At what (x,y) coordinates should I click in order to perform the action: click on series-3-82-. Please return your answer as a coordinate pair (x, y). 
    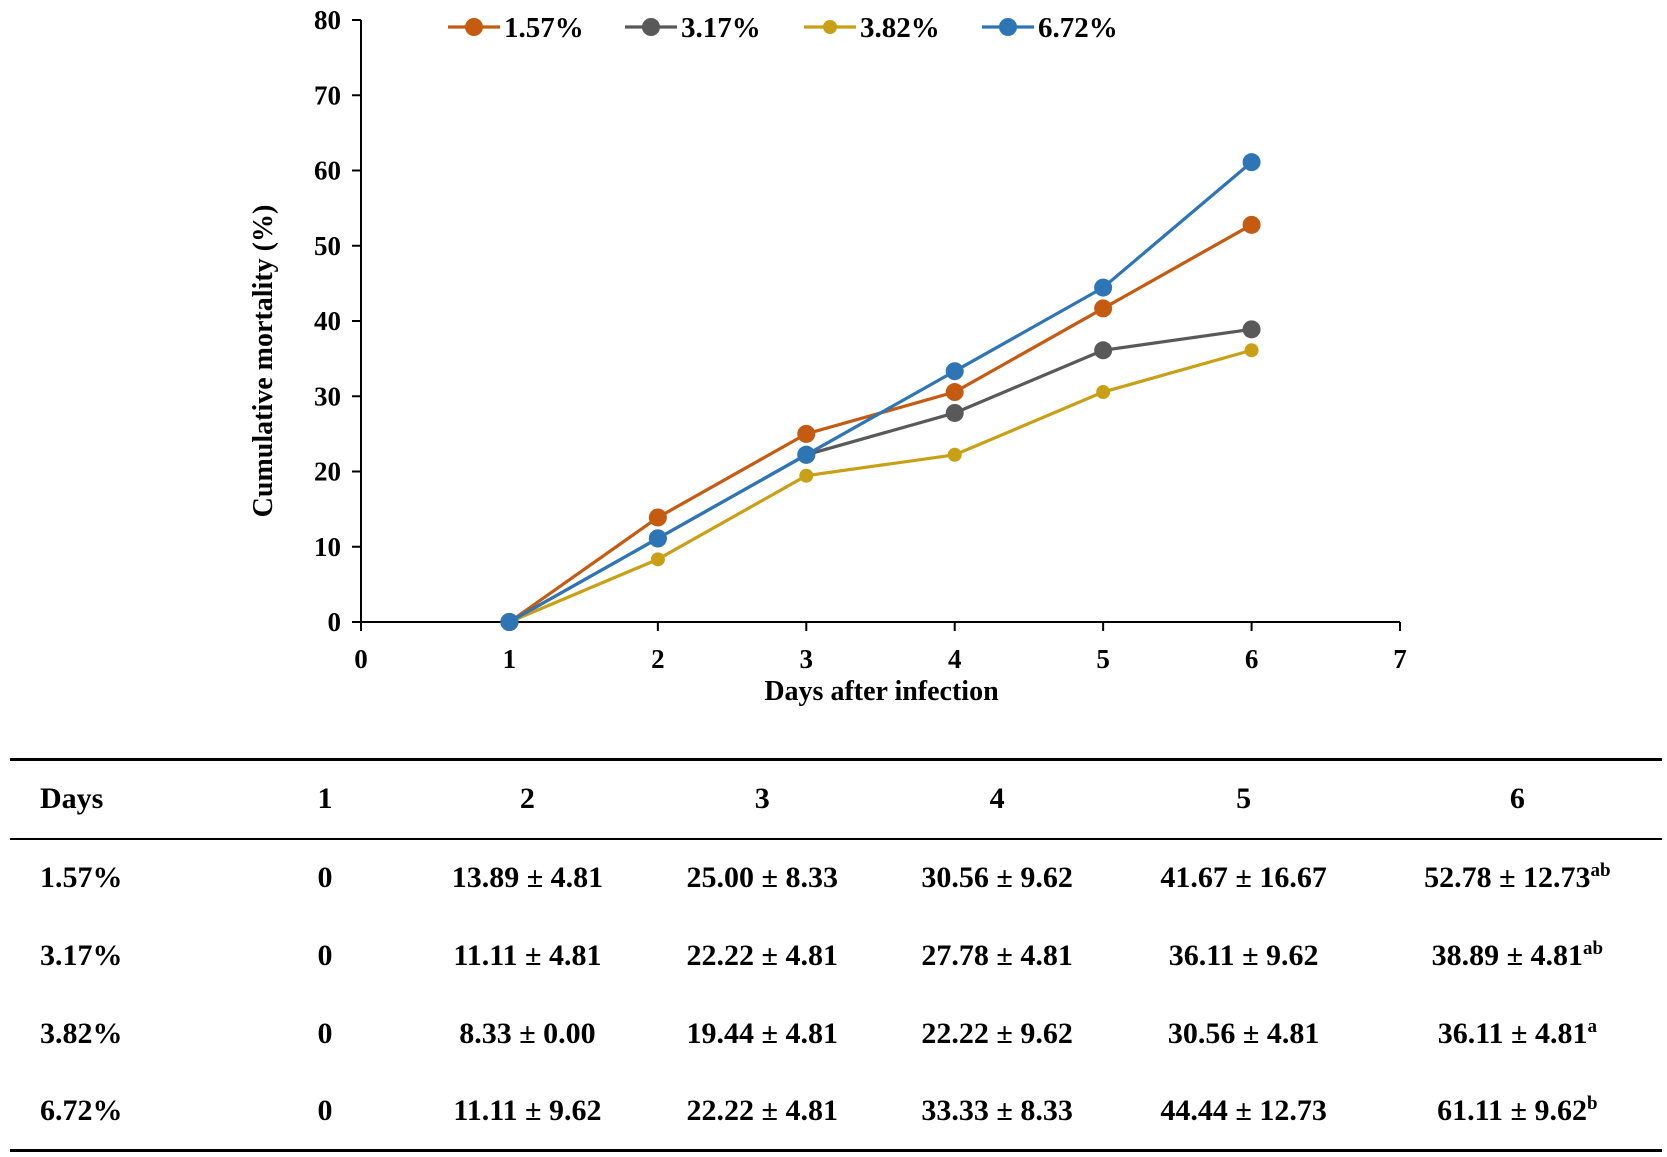
    Looking at the image, I should click on (880, 486).